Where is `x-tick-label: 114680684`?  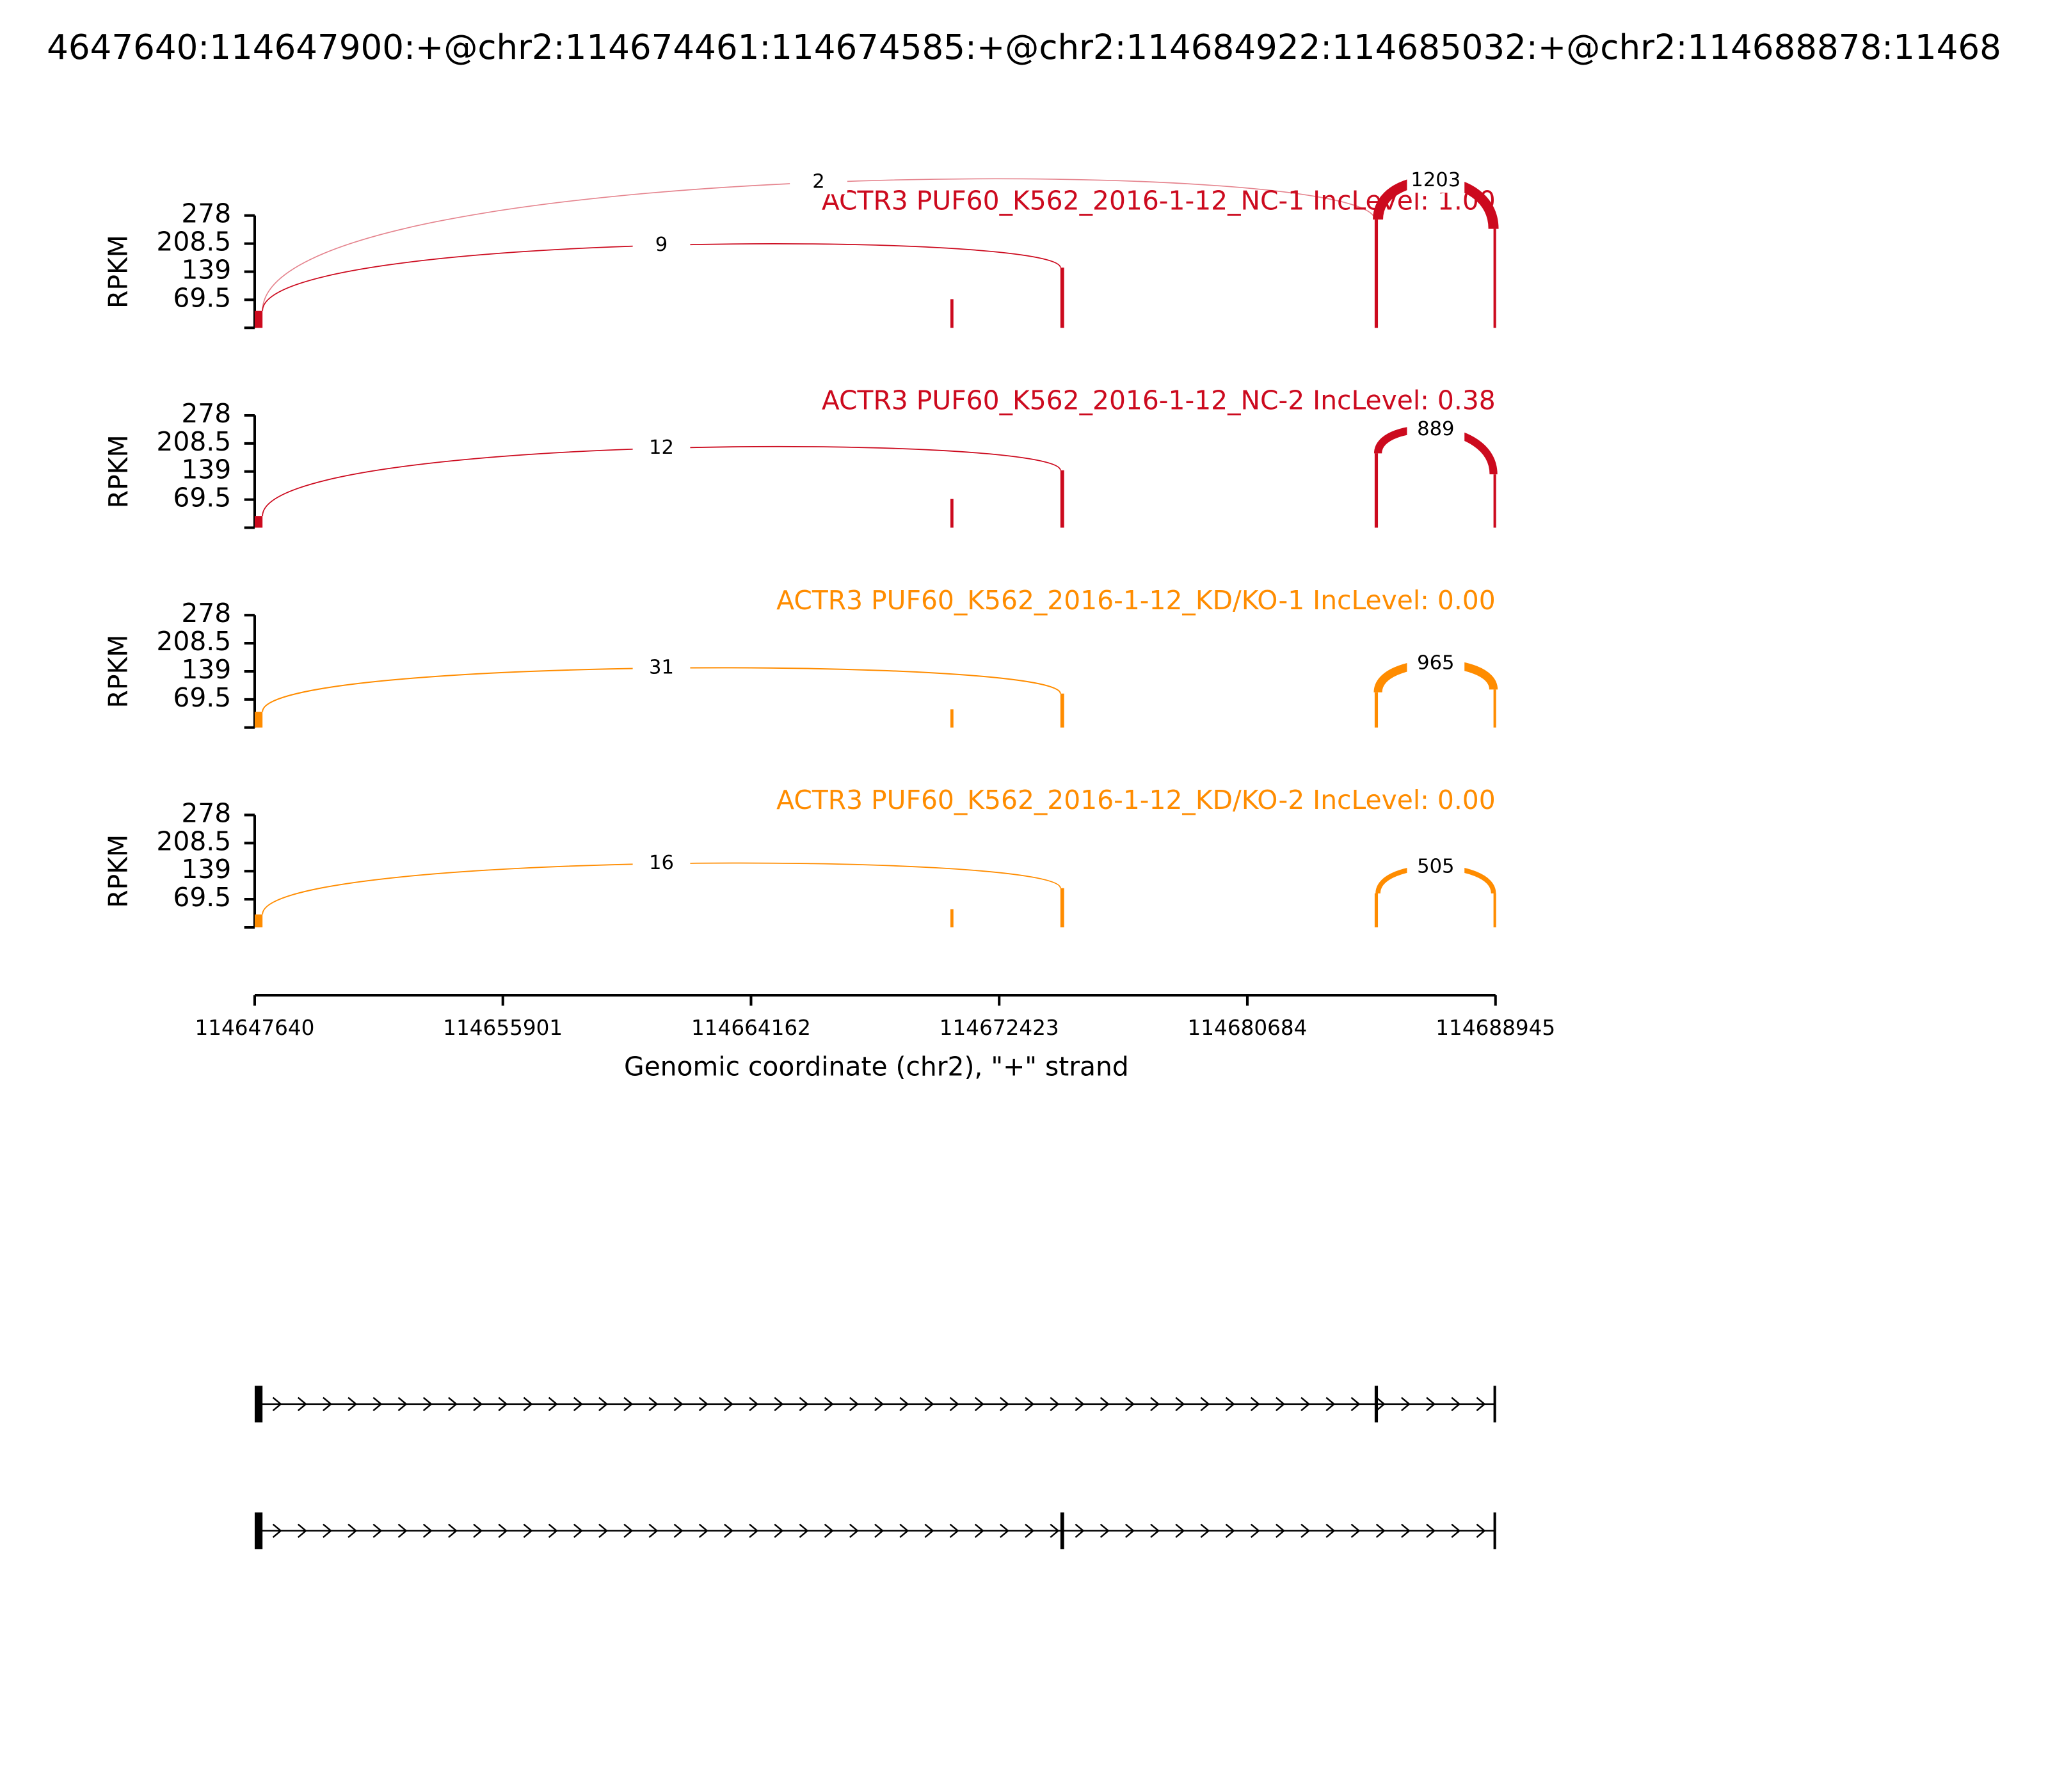
x-tick-label: 114680684 is located at coordinates (1248, 1028).